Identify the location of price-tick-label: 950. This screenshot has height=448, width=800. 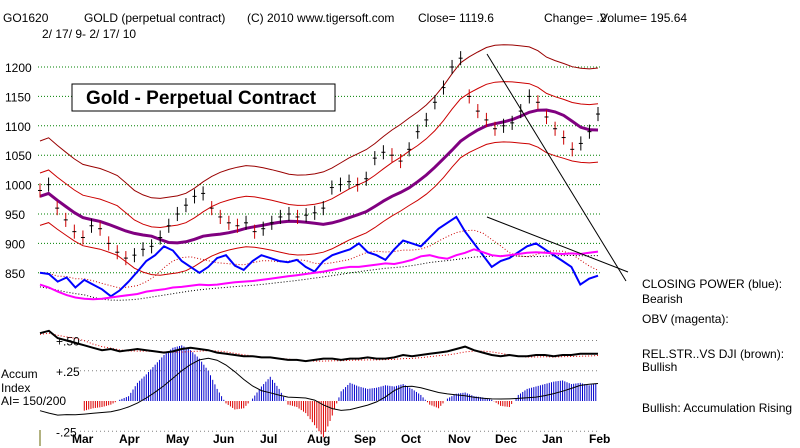
(15, 215).